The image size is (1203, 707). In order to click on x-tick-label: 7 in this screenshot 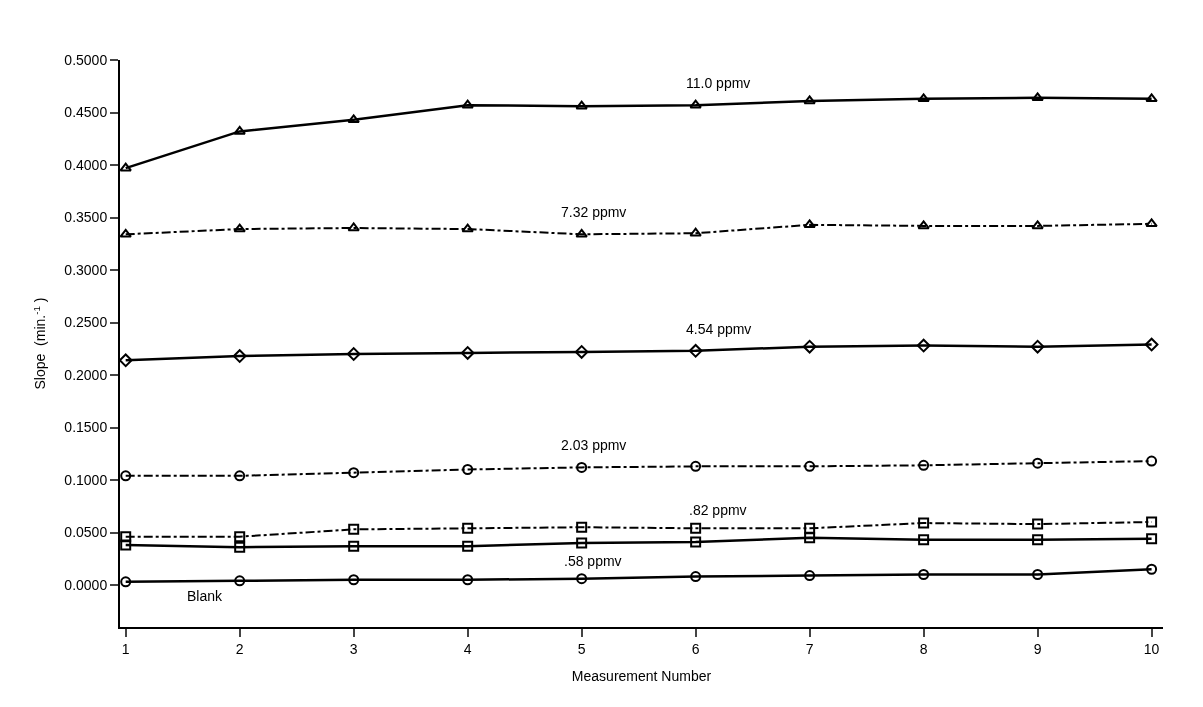, I will do `click(809, 648)`.